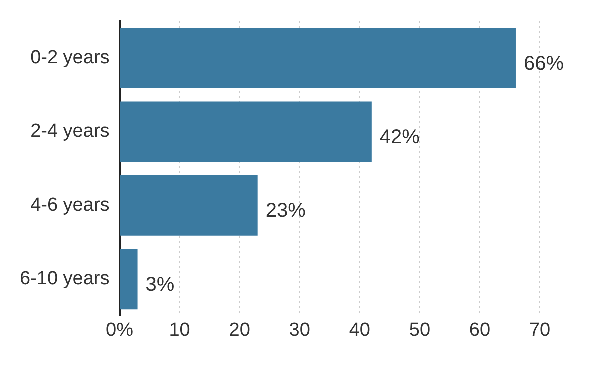 The image size is (600, 370). What do you see at coordinates (65, 279) in the screenshot?
I see `y-tick-label: 6-10 years` at bounding box center [65, 279].